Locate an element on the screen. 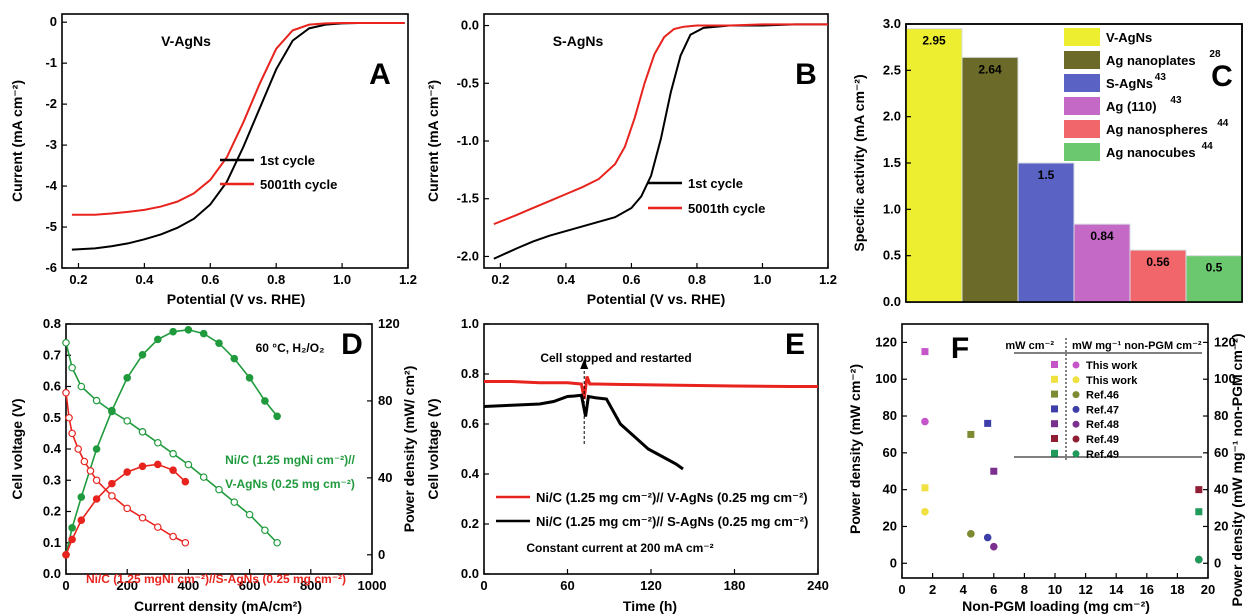 The image size is (1252, 614). x-tick-label: 20 is located at coordinates (1208, 589).